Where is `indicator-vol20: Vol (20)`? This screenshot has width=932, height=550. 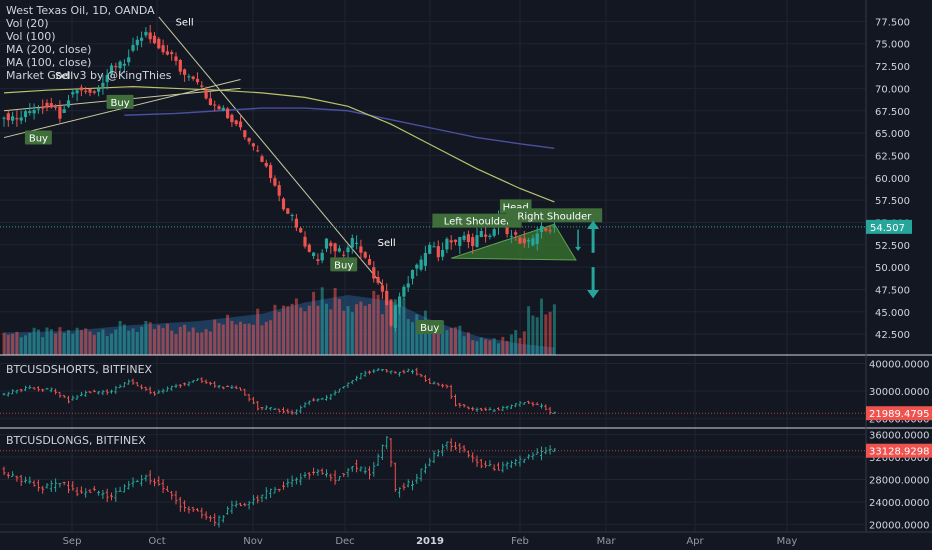 indicator-vol20: Vol (20) is located at coordinates (27, 23).